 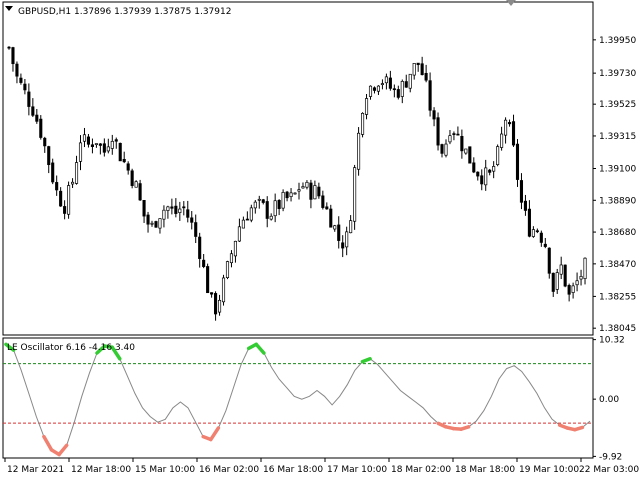 I want to click on chart-menu-triangle-icon, so click(x=9, y=8).